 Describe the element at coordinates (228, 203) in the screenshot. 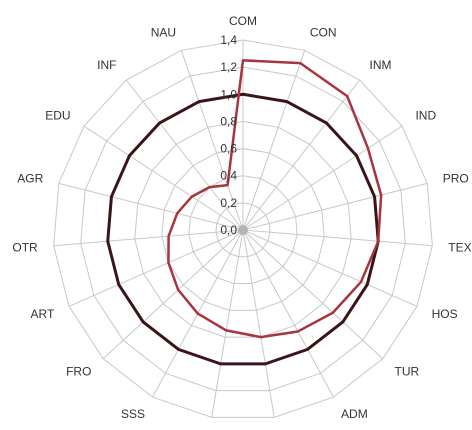

I see `tick-label: 0,2` at that location.